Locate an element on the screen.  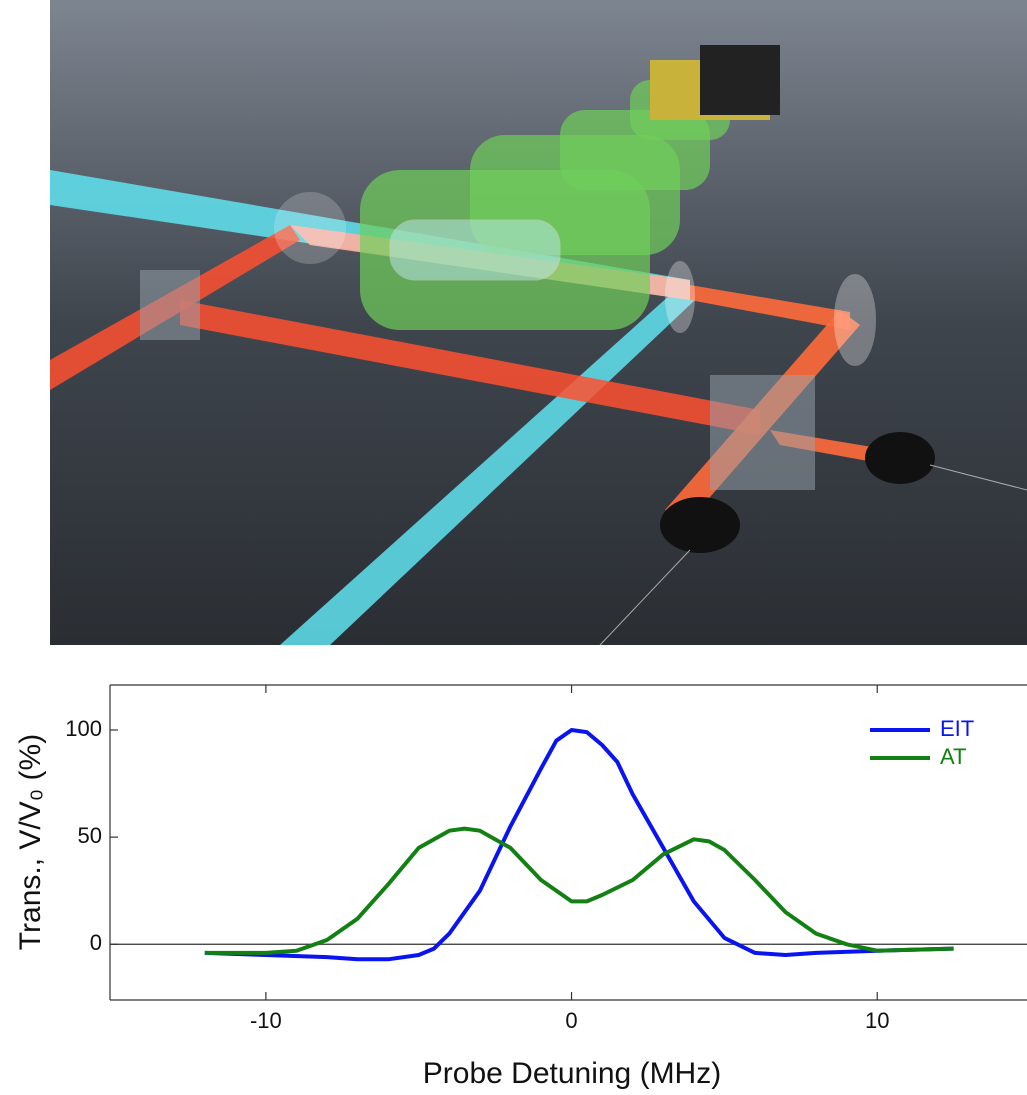
y-axis-label: Trans., V/V₀ (%) is located at coordinates (30, 842).